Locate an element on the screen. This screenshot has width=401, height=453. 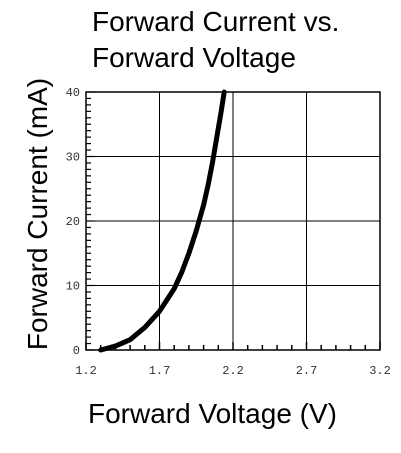
chart-title: Forward Current vs. Forward Voltage is located at coordinates (242, 40).